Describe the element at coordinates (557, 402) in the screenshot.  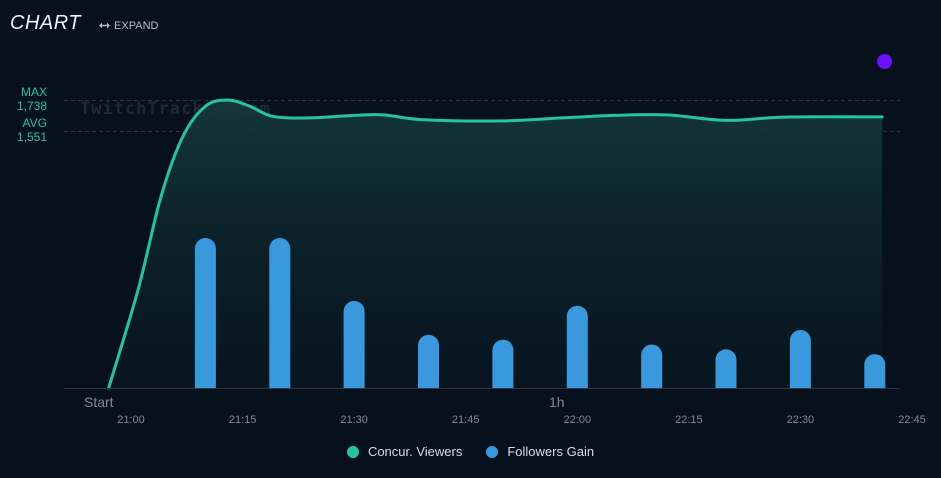
I see `x-hour-label: 1h` at that location.